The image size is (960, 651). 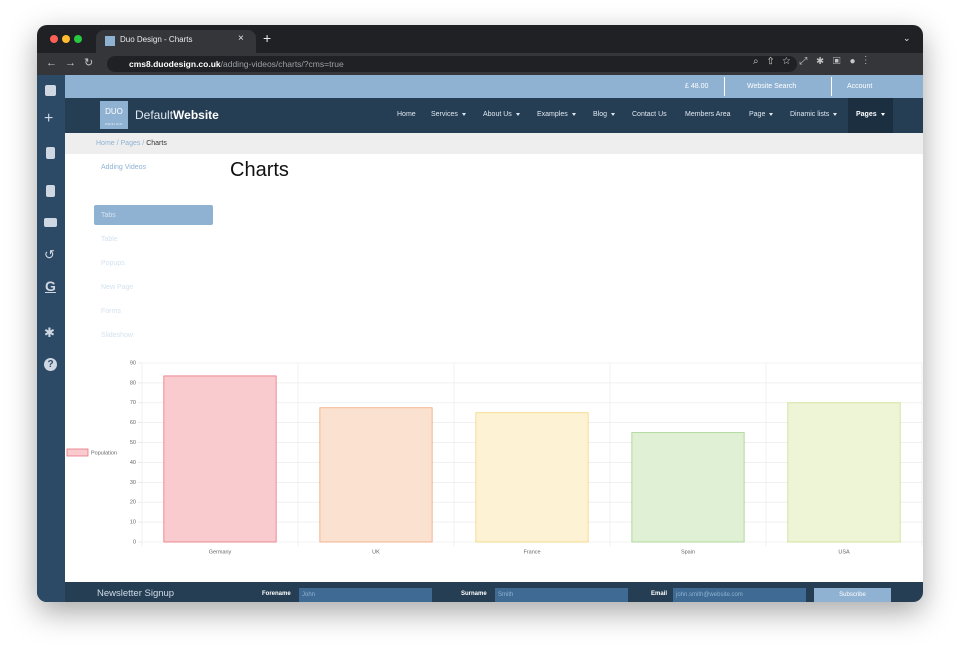 I want to click on side-menu-item: Table, so click(x=109, y=239).